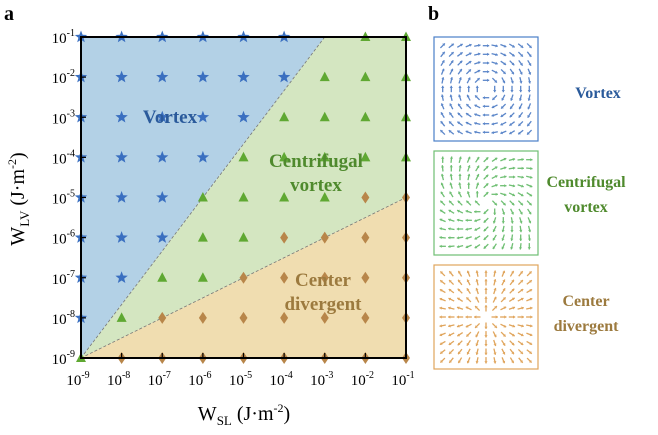 The width and height of the screenshot is (658, 435). I want to click on y-axis-label: WLV (J·m-2), so click(18, 198).